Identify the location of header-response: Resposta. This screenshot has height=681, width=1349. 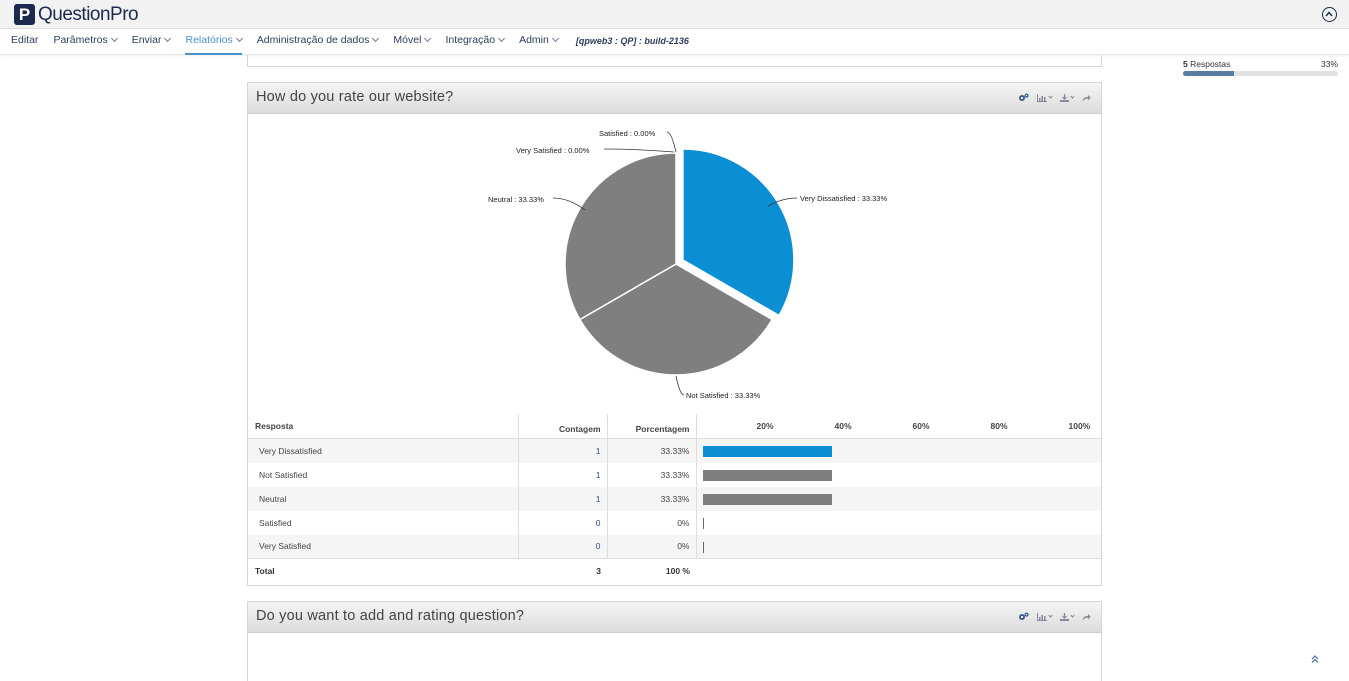
(383, 426).